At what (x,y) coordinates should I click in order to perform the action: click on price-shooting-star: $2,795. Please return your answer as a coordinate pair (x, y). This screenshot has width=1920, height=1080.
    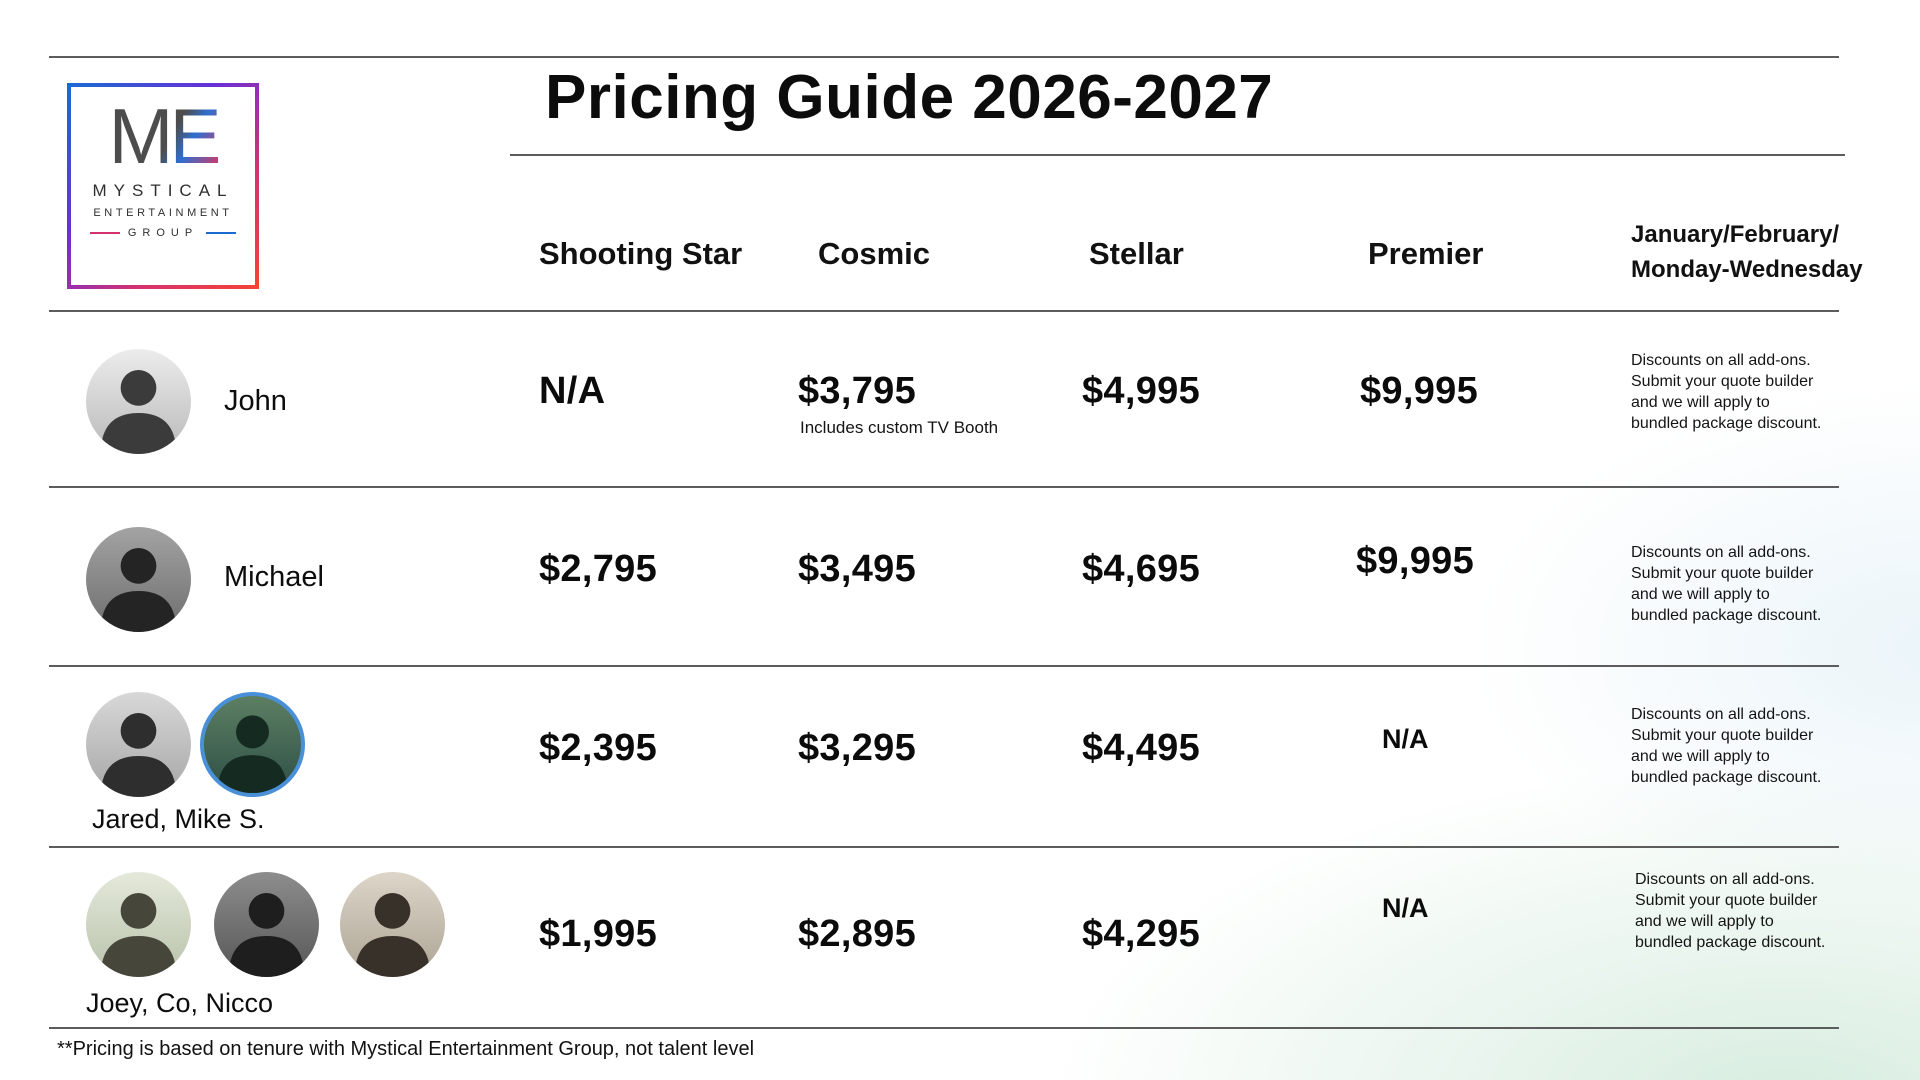
    Looking at the image, I should click on (598, 569).